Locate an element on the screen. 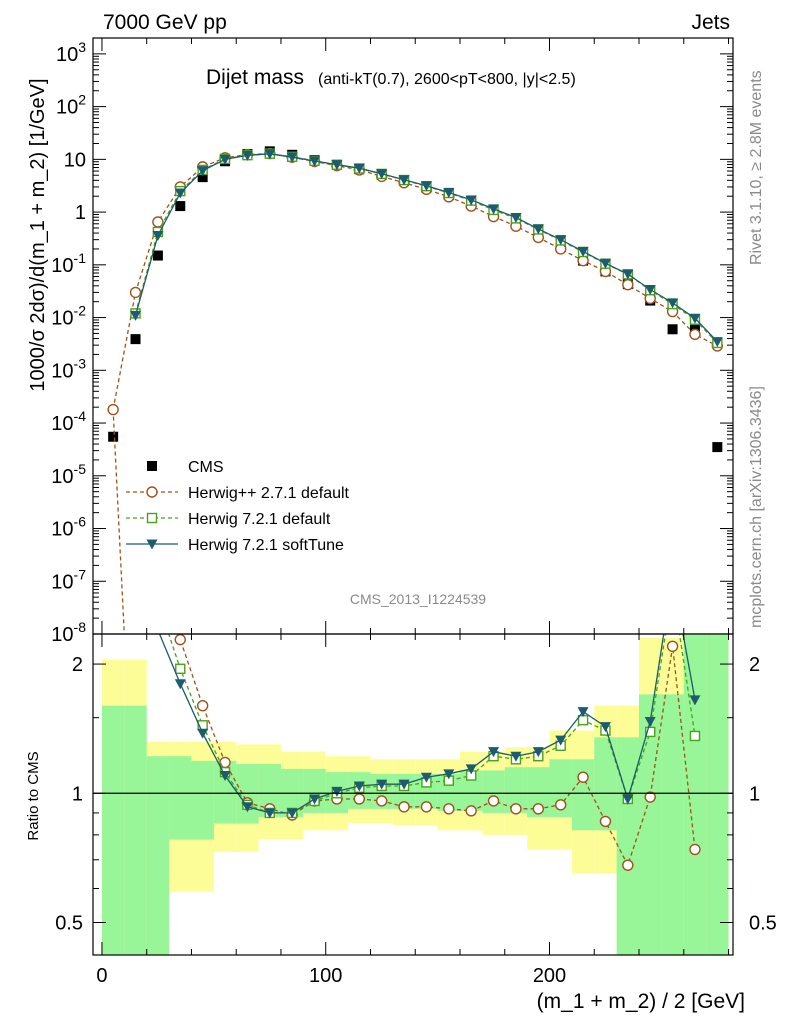 Image resolution: width=786 pixels, height=1024 pixels. ratio-y-tick-label: 1 is located at coordinates (77, 794).